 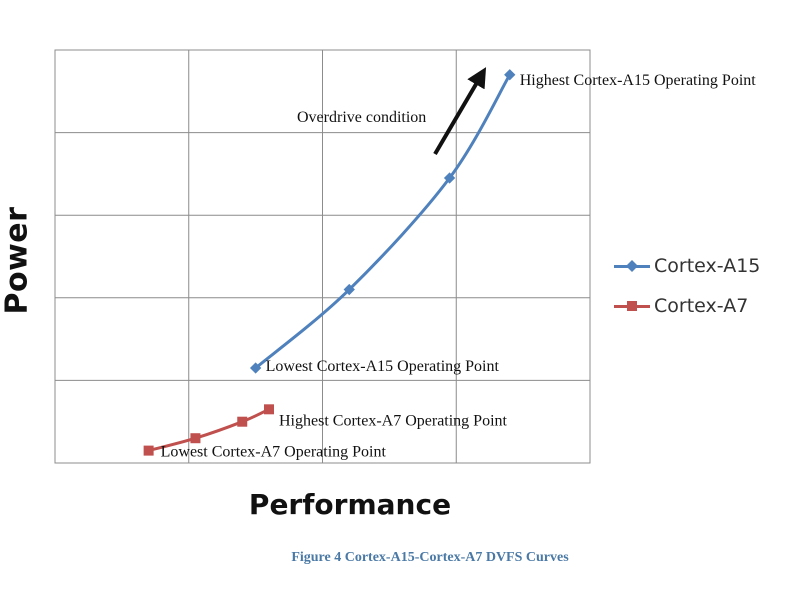 I want to click on x-axis-label: Performance, so click(x=350, y=504).